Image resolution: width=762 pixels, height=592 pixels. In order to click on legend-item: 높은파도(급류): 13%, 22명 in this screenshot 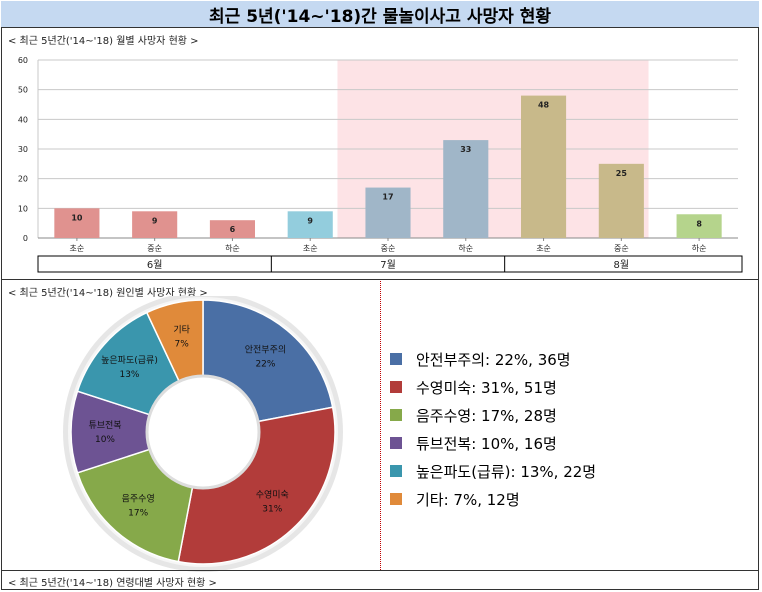, I will do `click(493, 471)`.